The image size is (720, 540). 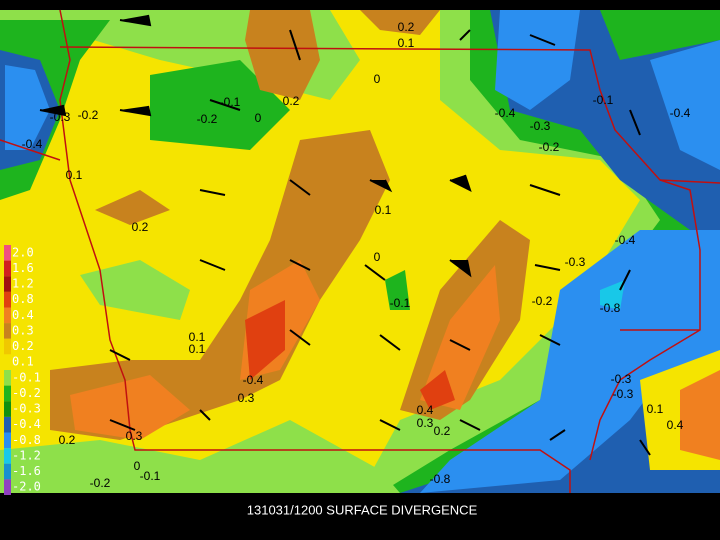 I want to click on legend-label: -0.3, so click(x=26, y=409).